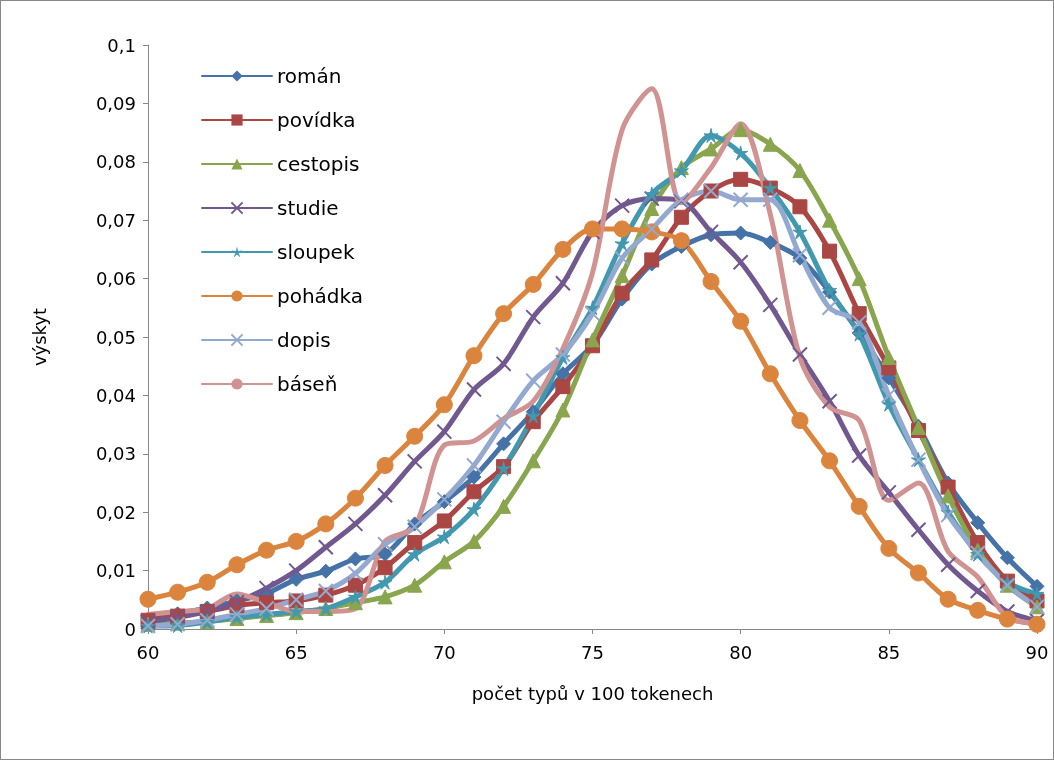 The width and height of the screenshot is (1054, 760). Describe the element at coordinates (115, 512) in the screenshot. I see `y-tick-label: 0,02` at that location.